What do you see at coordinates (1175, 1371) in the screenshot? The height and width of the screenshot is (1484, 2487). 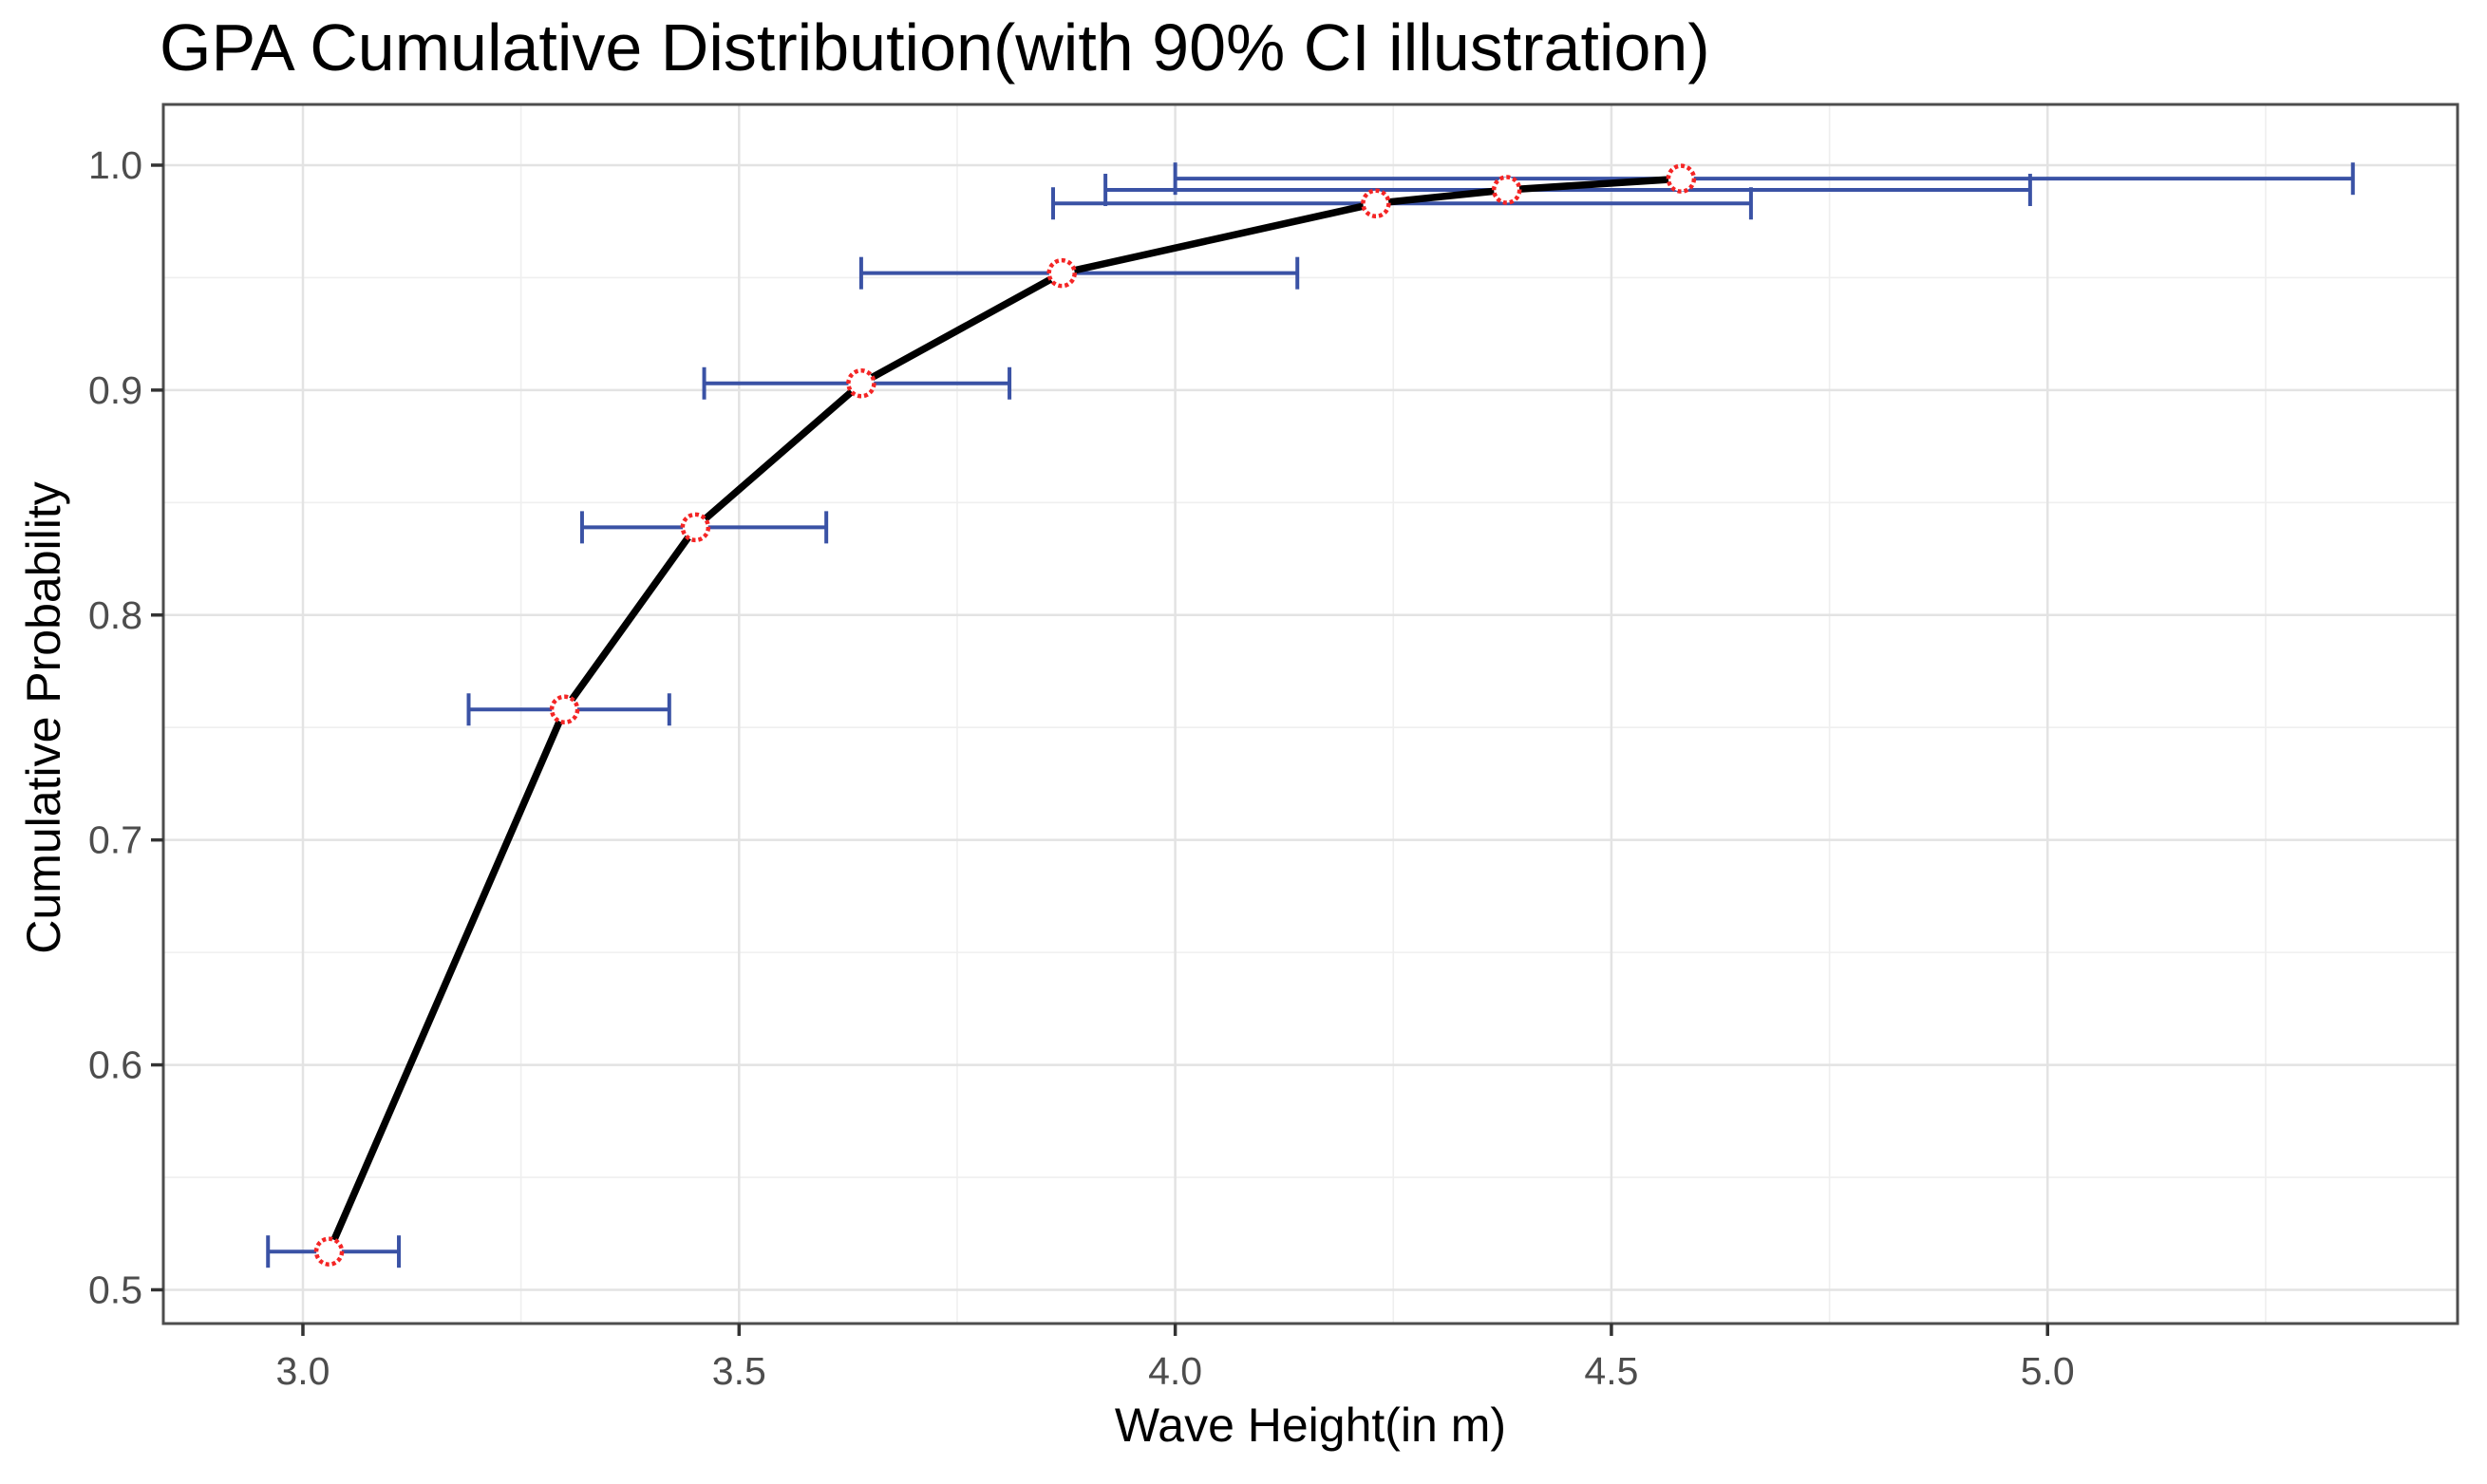 I see `x-tick-label: 4.0` at bounding box center [1175, 1371].